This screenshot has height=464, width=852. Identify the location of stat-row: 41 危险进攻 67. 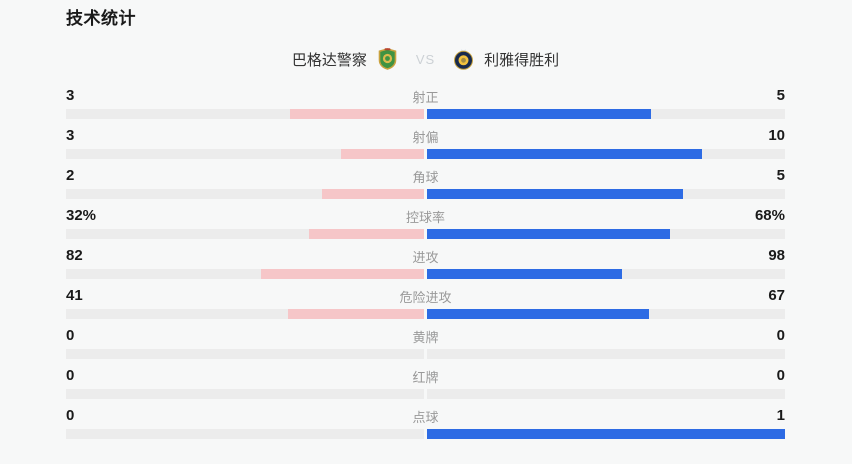
(425, 307).